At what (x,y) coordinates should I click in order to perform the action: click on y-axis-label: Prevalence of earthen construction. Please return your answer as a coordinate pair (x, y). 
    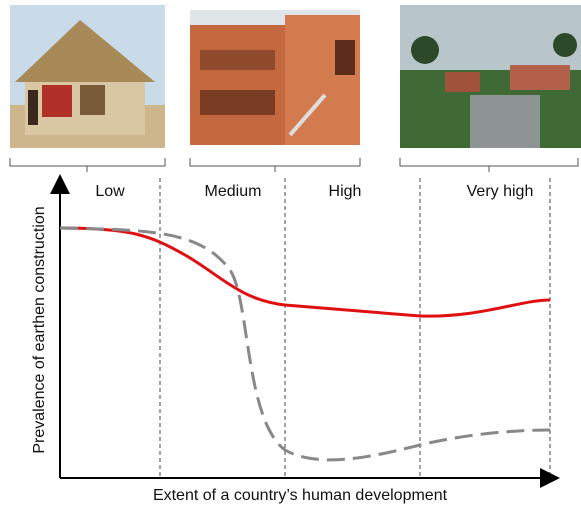
    Looking at the image, I should click on (39, 329).